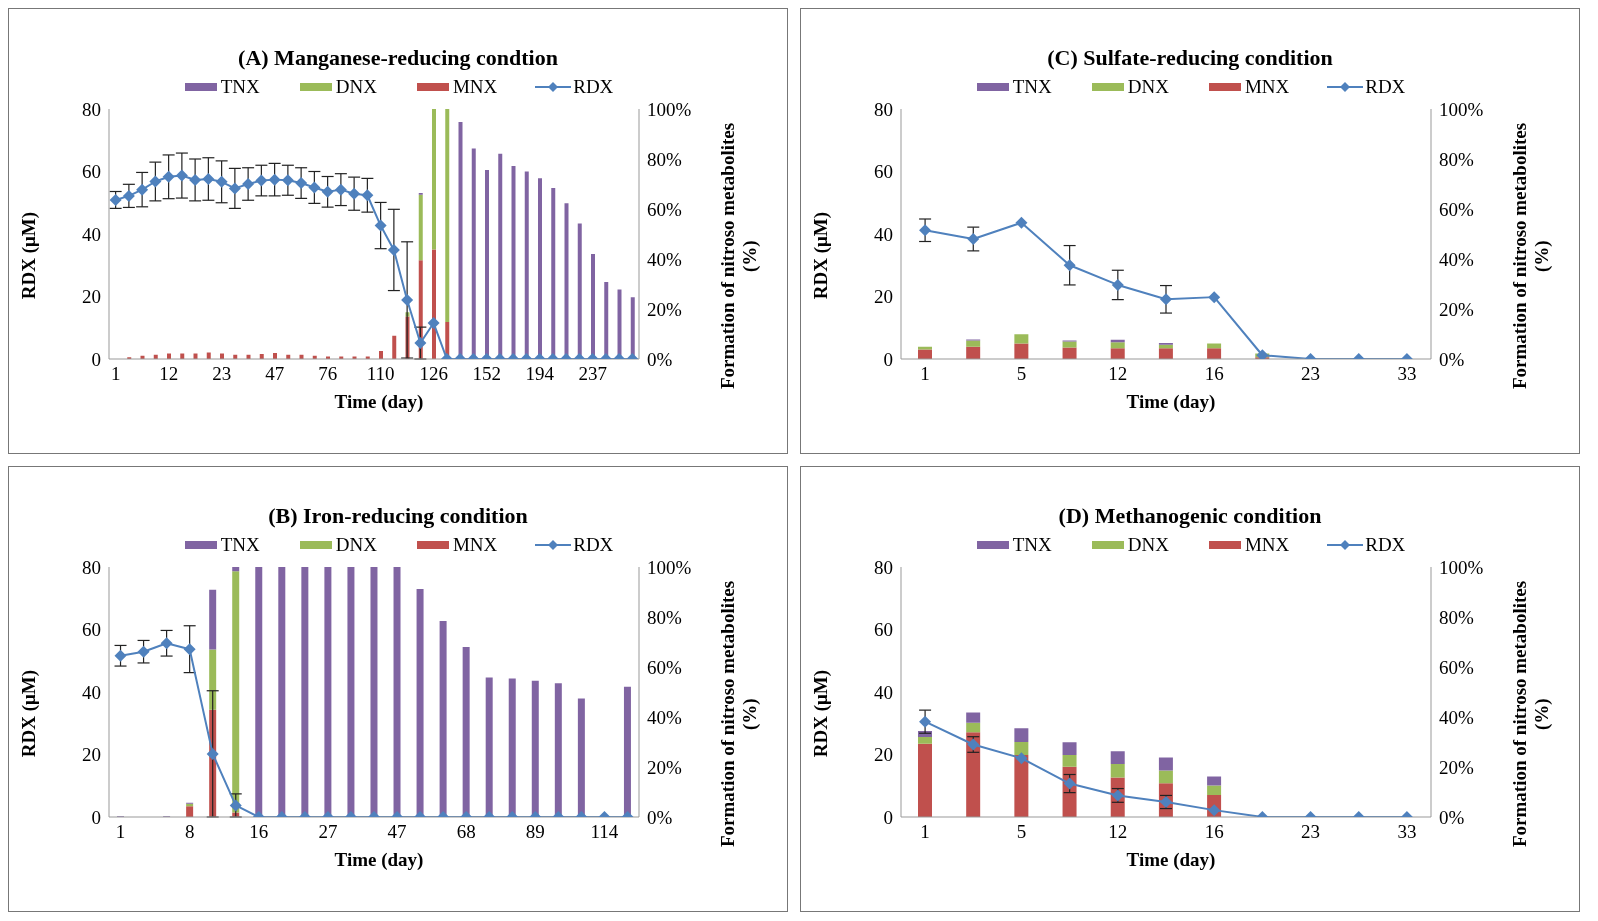 The image size is (1598, 921). I want to click on x-tick-label: 152, so click(486, 374).